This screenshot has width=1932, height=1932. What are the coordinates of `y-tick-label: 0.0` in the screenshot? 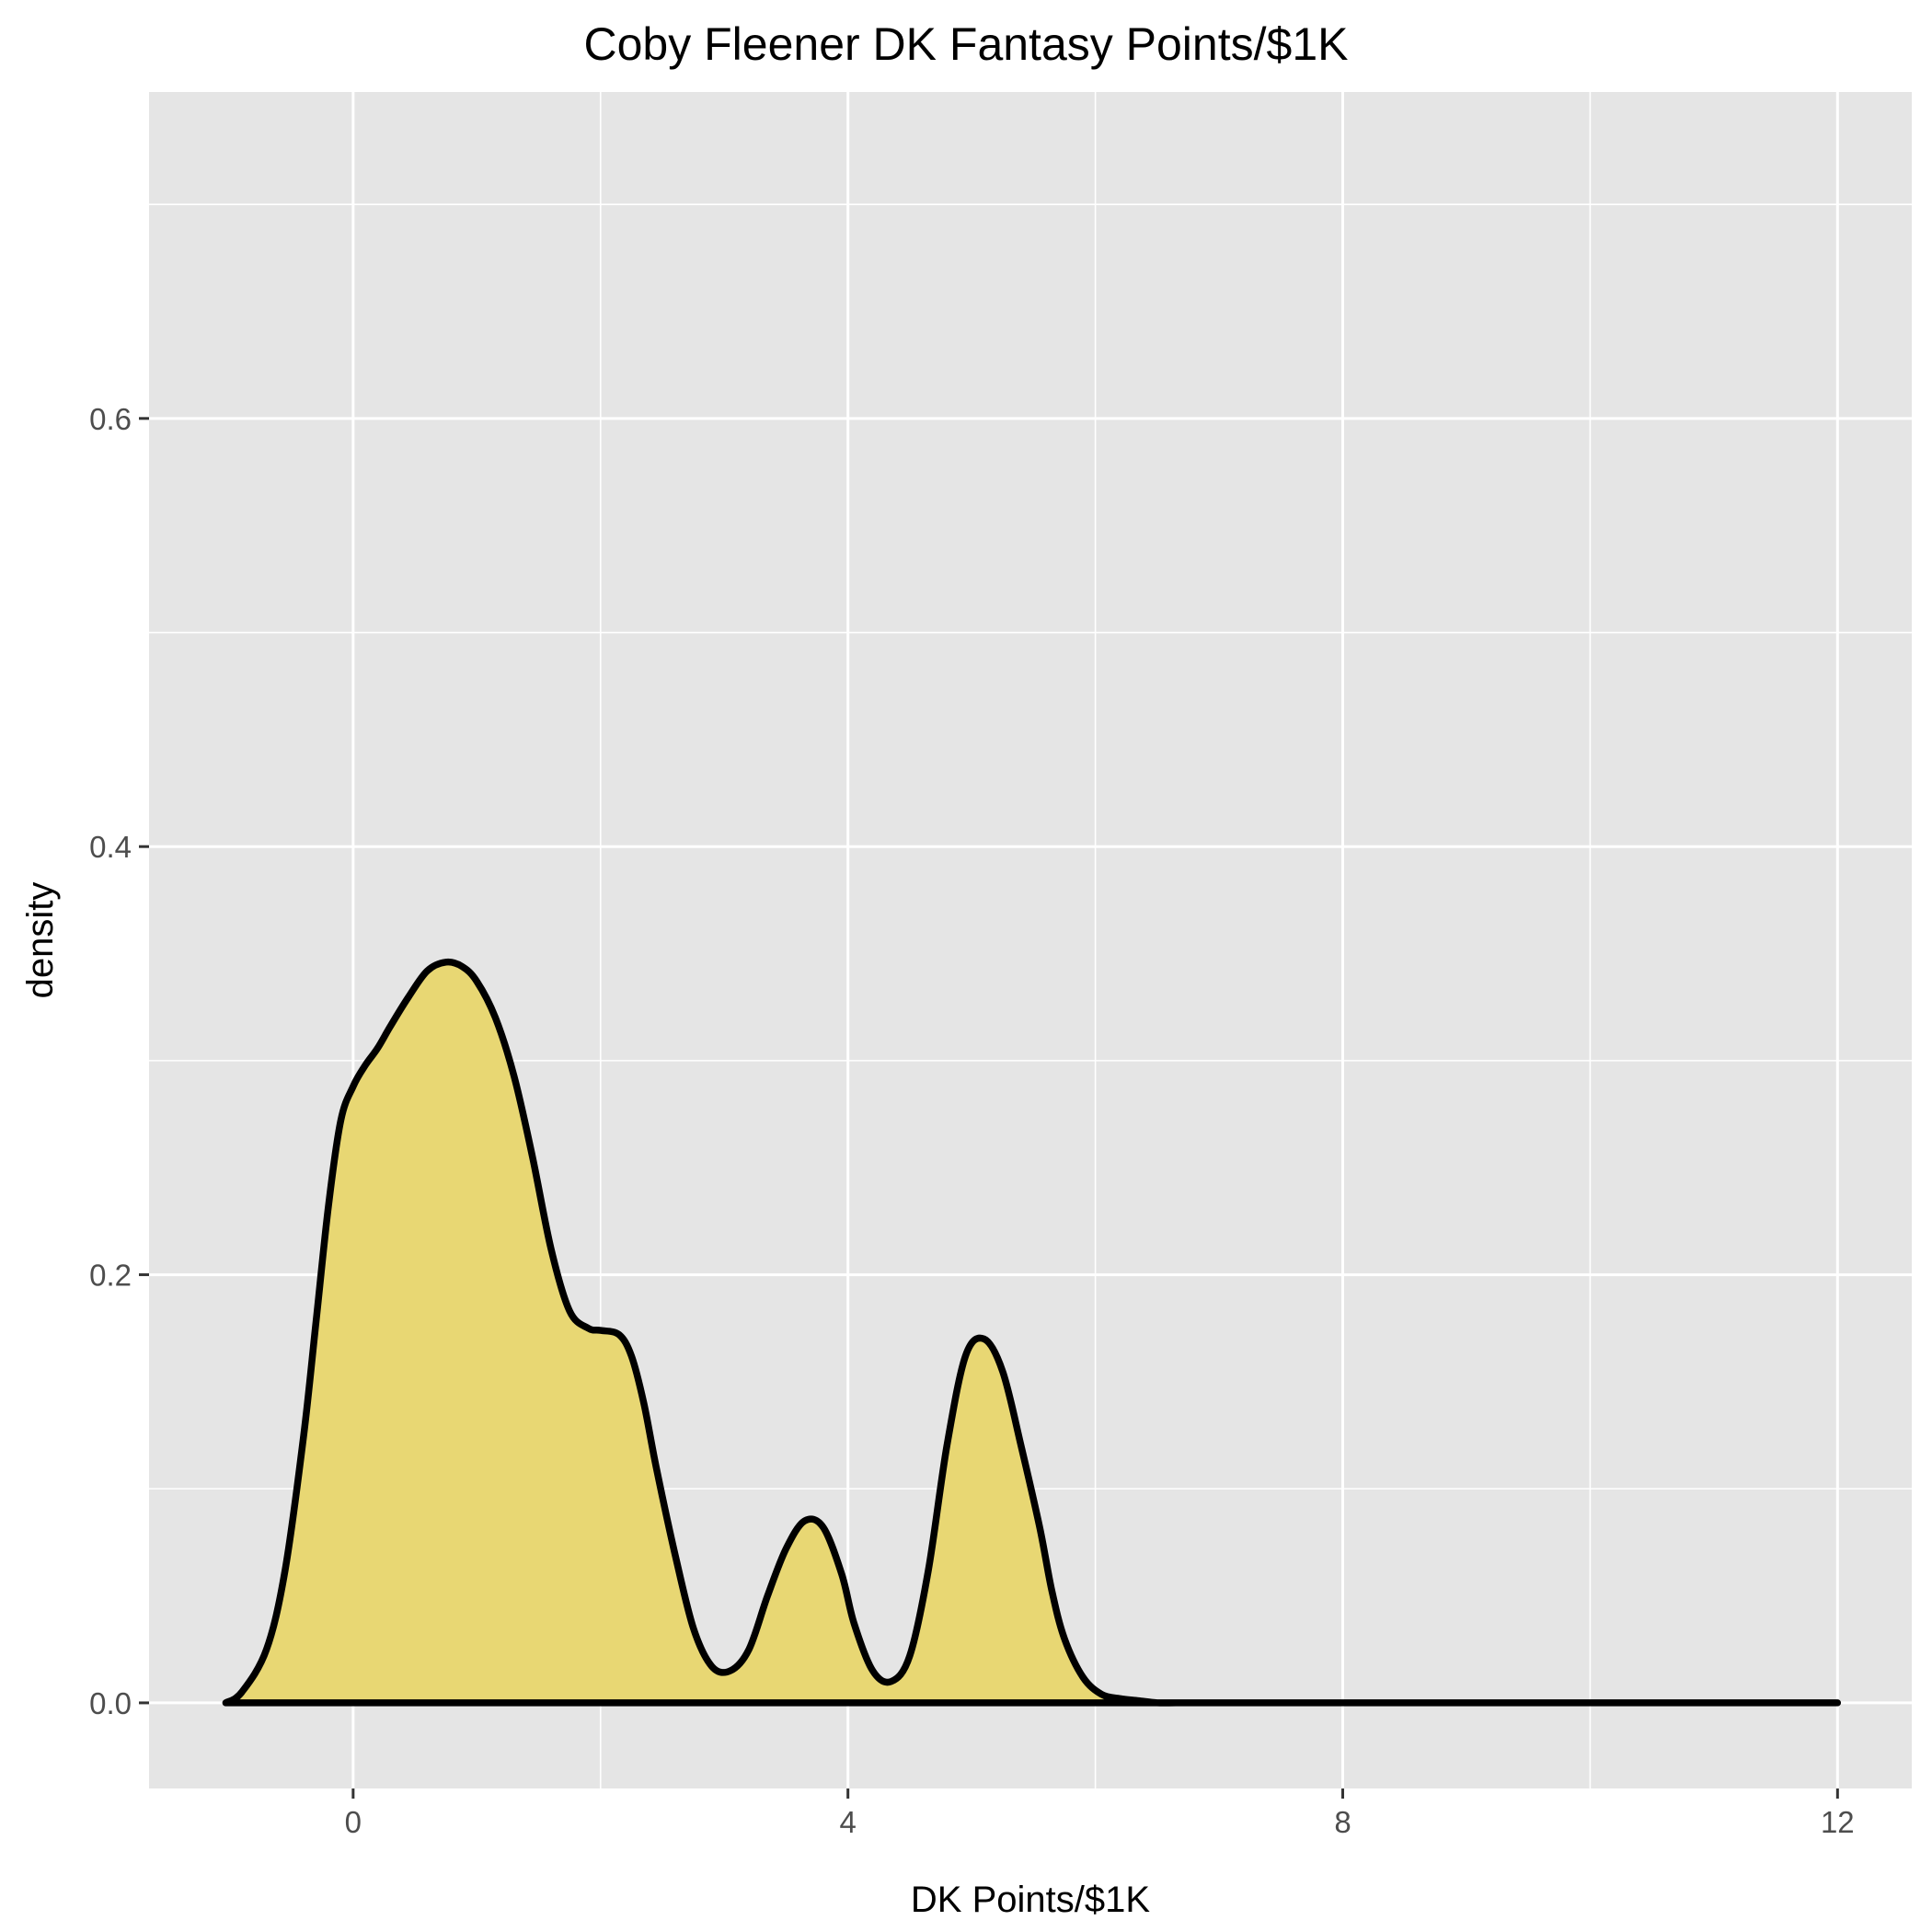 It's located at (110, 1703).